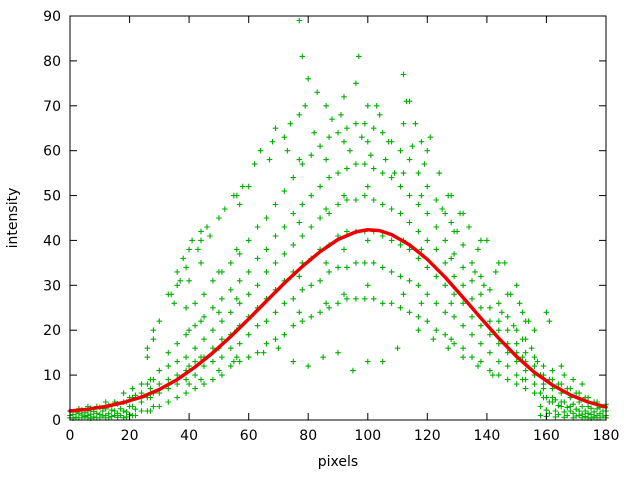  I want to click on x-tick-label: 100, so click(367, 436).